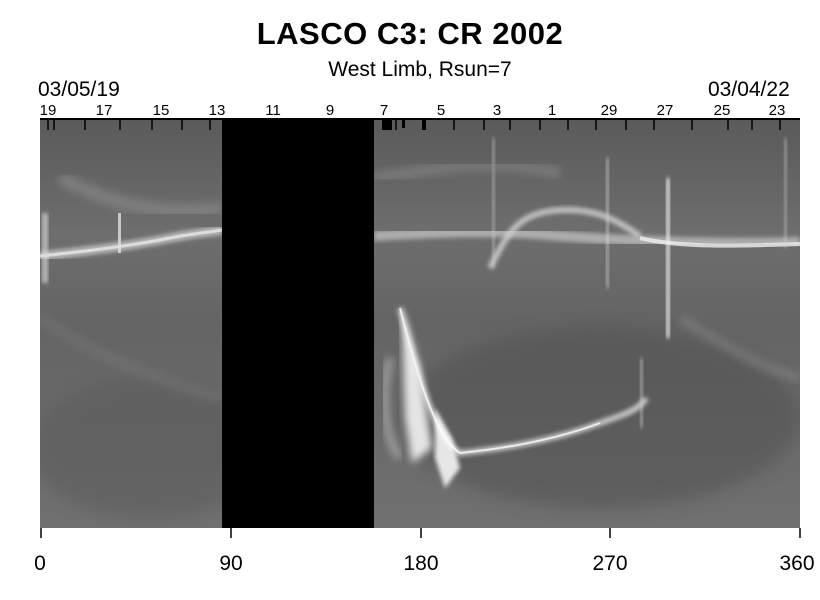  Describe the element at coordinates (777, 110) in the screenshot. I see `day-label: 23` at that location.